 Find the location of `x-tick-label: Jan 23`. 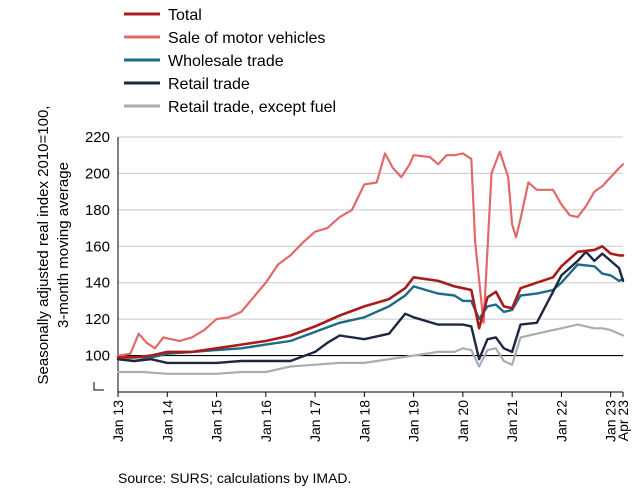

x-tick-label: Jan 23 is located at coordinates (611, 421).